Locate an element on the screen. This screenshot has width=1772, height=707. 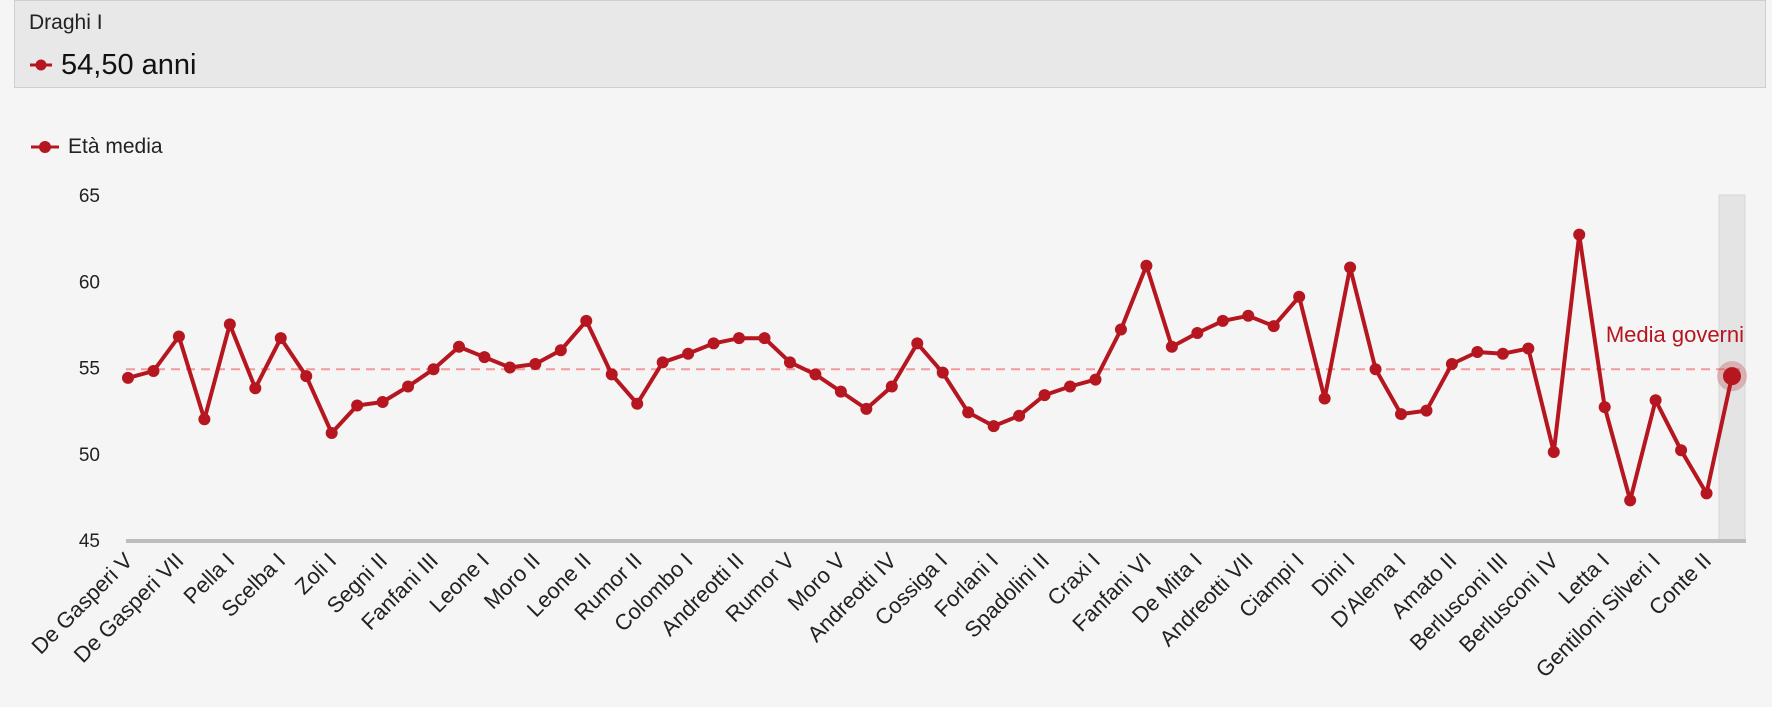
y-tick-label: 60 is located at coordinates (89, 282).